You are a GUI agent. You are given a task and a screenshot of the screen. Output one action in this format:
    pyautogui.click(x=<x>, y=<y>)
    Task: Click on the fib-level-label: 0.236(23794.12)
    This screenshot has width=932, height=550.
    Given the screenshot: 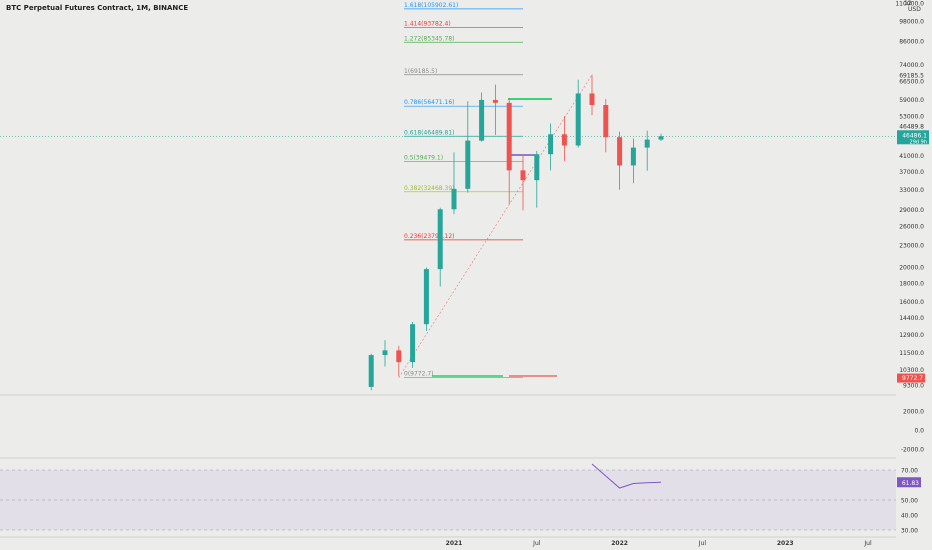 What is the action you would take?
    pyautogui.click(x=429, y=236)
    